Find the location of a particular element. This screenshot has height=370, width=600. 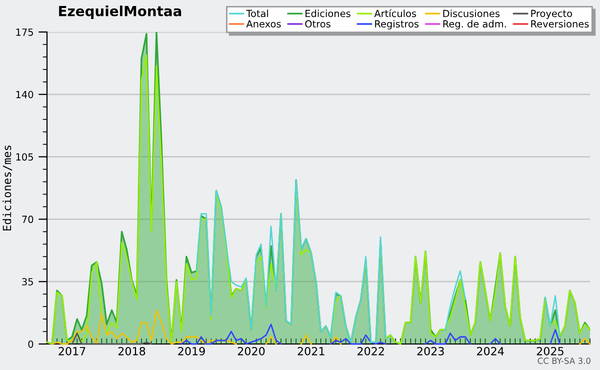

chart-title: EzequielMontaa is located at coordinates (120, 12).